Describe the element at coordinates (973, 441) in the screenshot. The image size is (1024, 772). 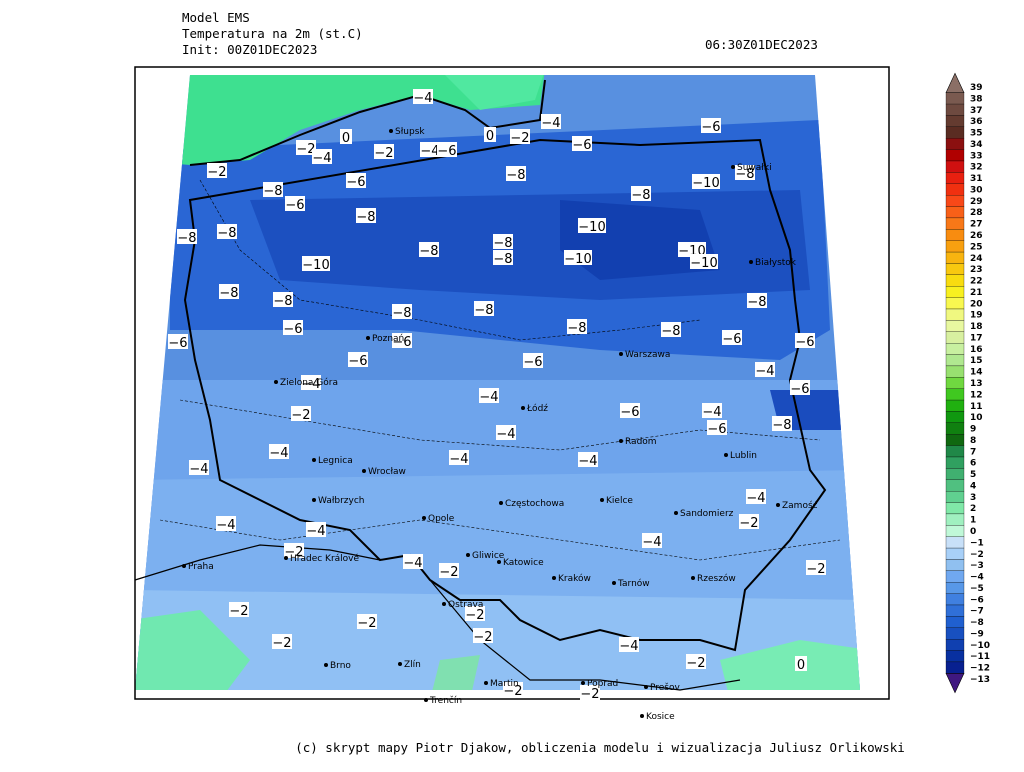
I see `colorbar-label: 8` at that location.